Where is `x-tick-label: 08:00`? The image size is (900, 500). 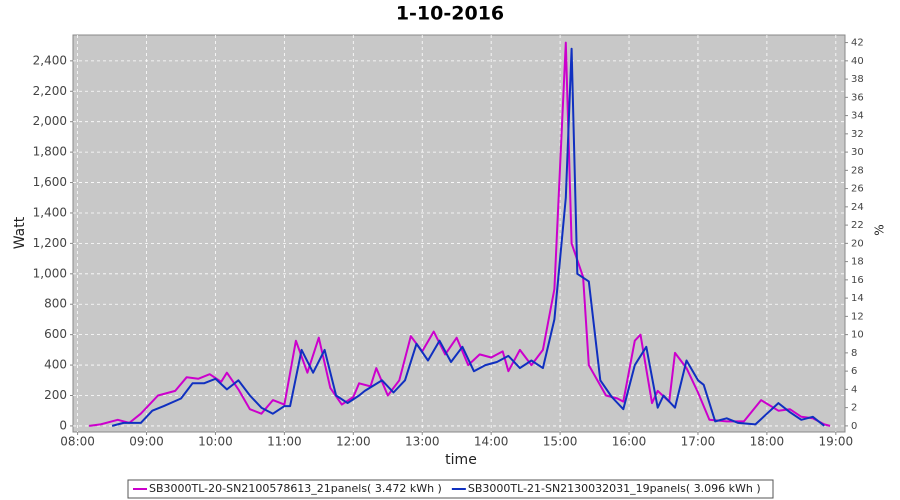
x-tick-label: 08:00 is located at coordinates (77, 442).